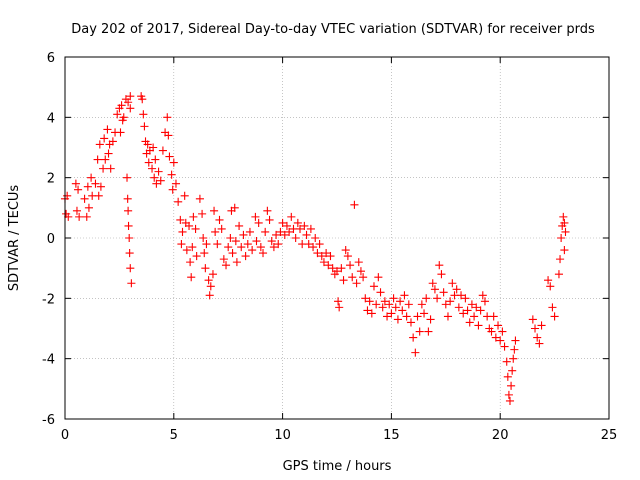 This screenshot has height=480, width=640. I want to click on y-tick-label: 4, so click(51, 118).